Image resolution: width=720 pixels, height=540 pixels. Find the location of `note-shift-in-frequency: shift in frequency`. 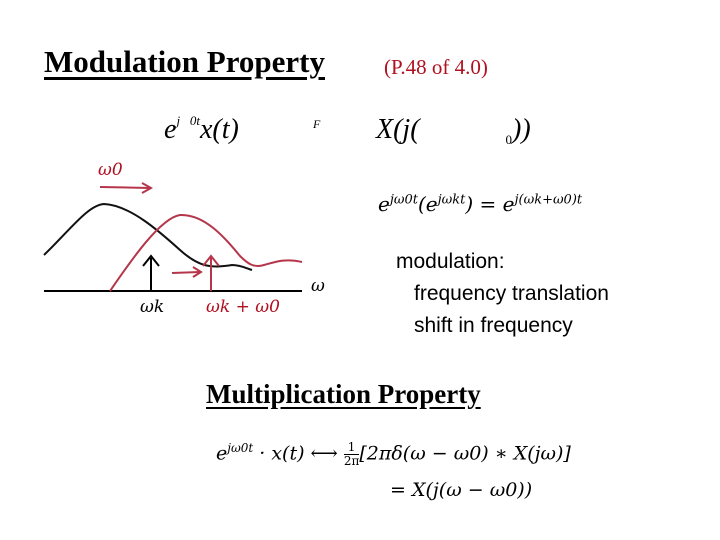

note-shift-in-frequency: shift in frequency is located at coordinates (493, 325).